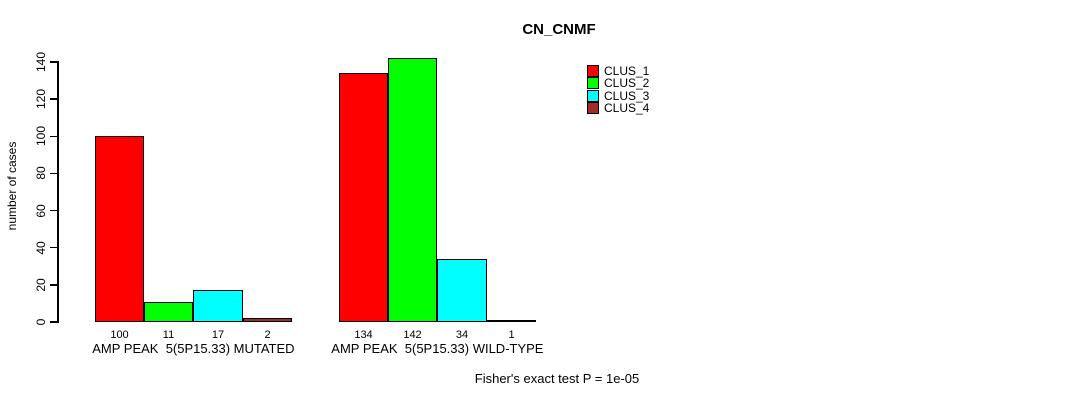 The image size is (1090, 400). What do you see at coordinates (437, 348) in the screenshot?
I see `group-label: AMP PEAK 5(5P15.33) WILD-TYPE` at bounding box center [437, 348].